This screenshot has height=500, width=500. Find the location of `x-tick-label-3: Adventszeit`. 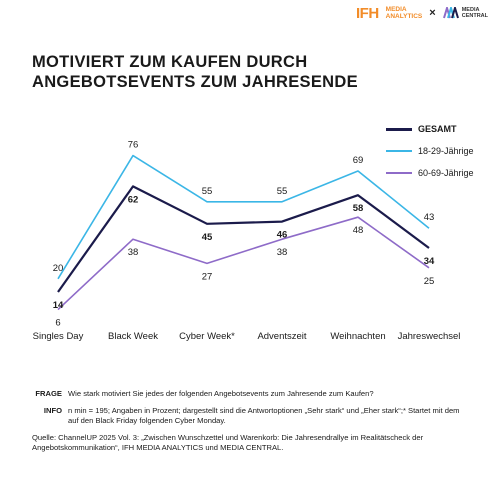

x-tick-label-3: Adventszeit is located at coordinates (281, 336).